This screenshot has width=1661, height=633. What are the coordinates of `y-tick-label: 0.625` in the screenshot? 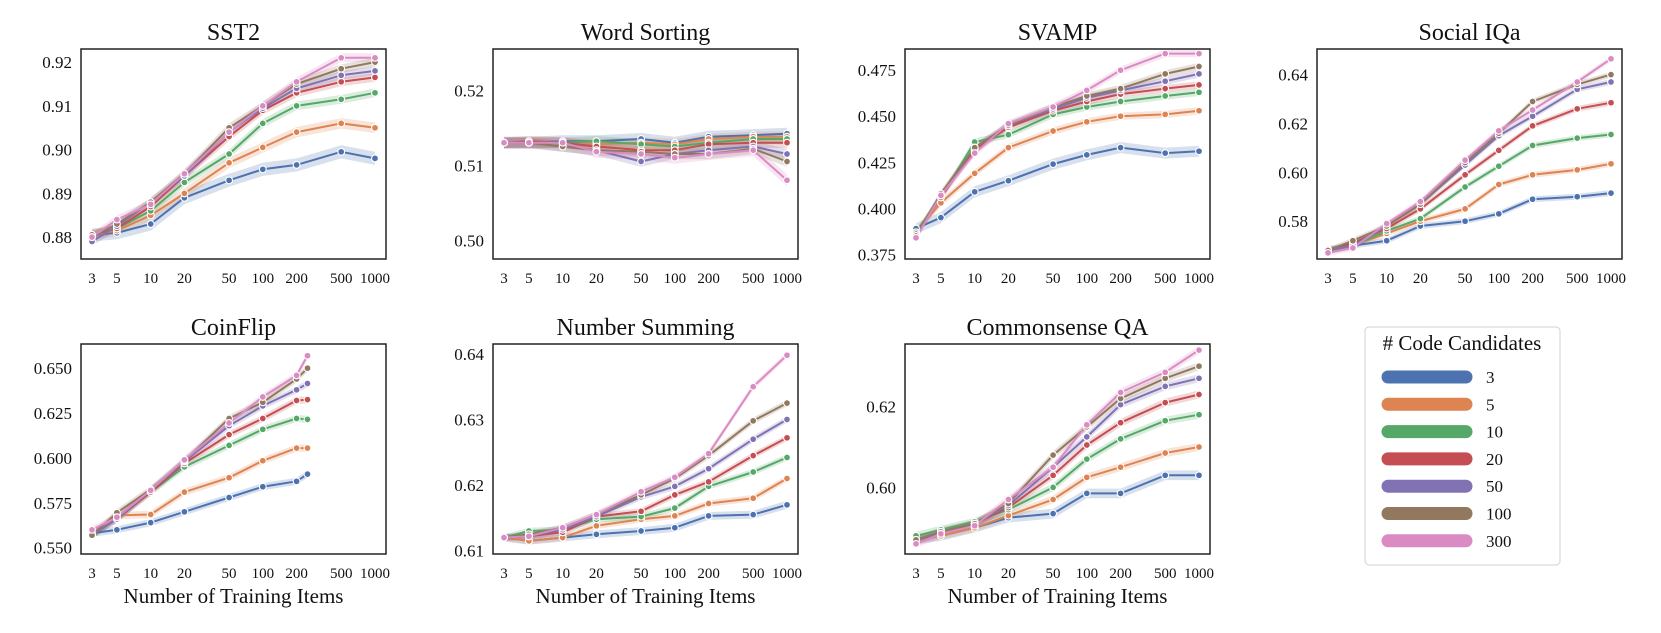 It's located at (53, 413).